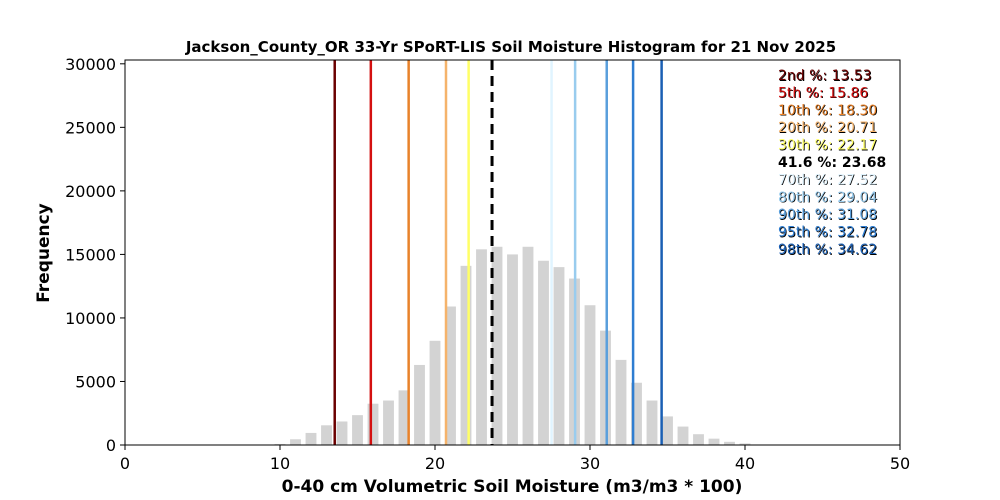 Image resolution: width=1000 pixels, height=500 pixels. I want to click on percentile-label-shadow: 95th %: 32.78, so click(828, 233).